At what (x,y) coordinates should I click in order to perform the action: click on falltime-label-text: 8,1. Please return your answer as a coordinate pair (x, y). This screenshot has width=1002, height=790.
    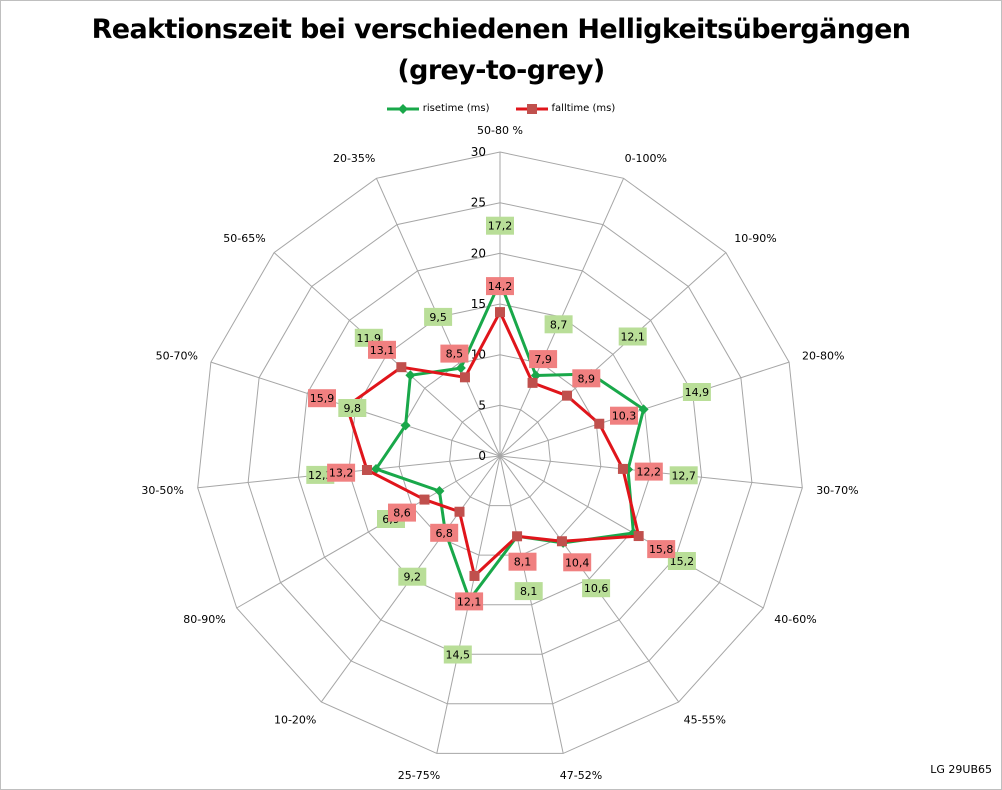
    Looking at the image, I should click on (523, 562).